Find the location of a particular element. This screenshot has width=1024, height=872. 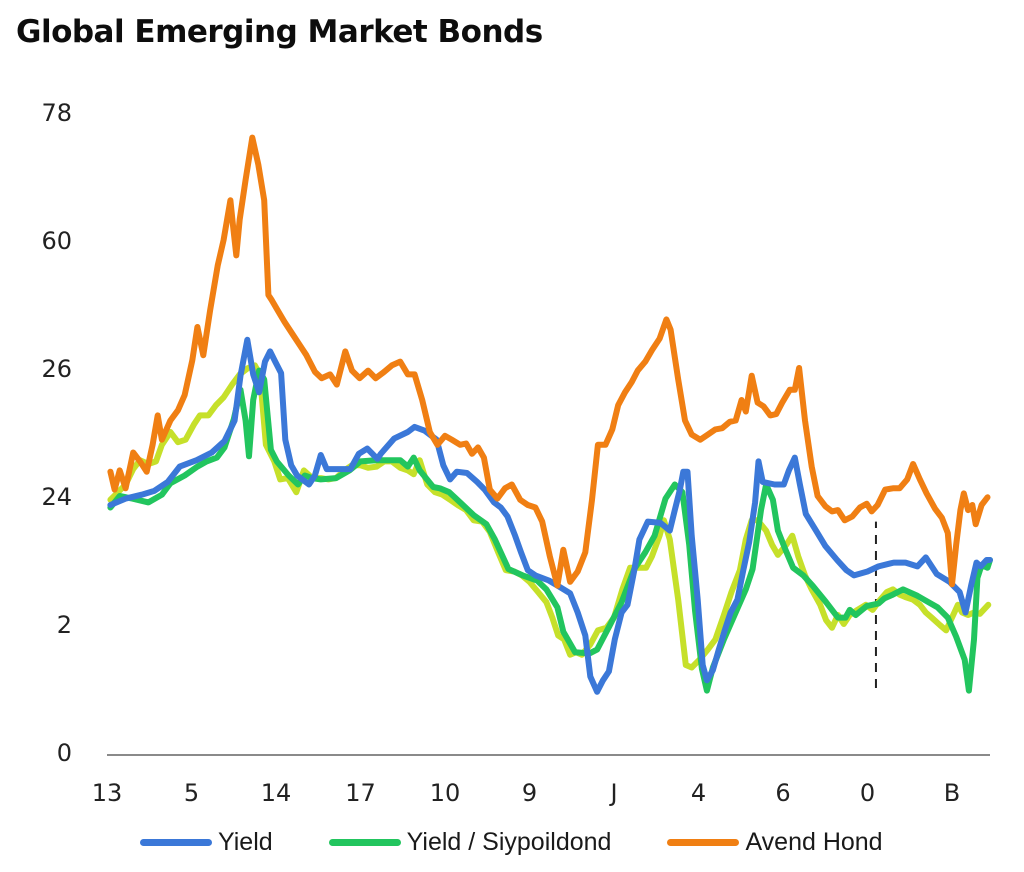

x-tick-label: J is located at coordinates (612, 793).